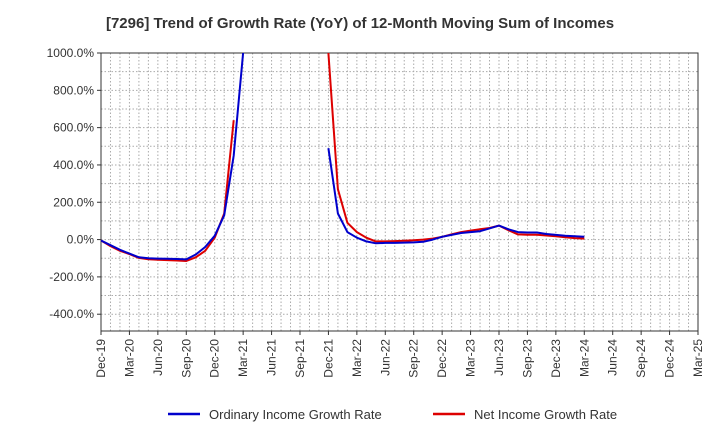 This screenshot has height=440, width=720. Describe the element at coordinates (414, 358) in the screenshot. I see `x-tick-label: Sep-22` at that location.